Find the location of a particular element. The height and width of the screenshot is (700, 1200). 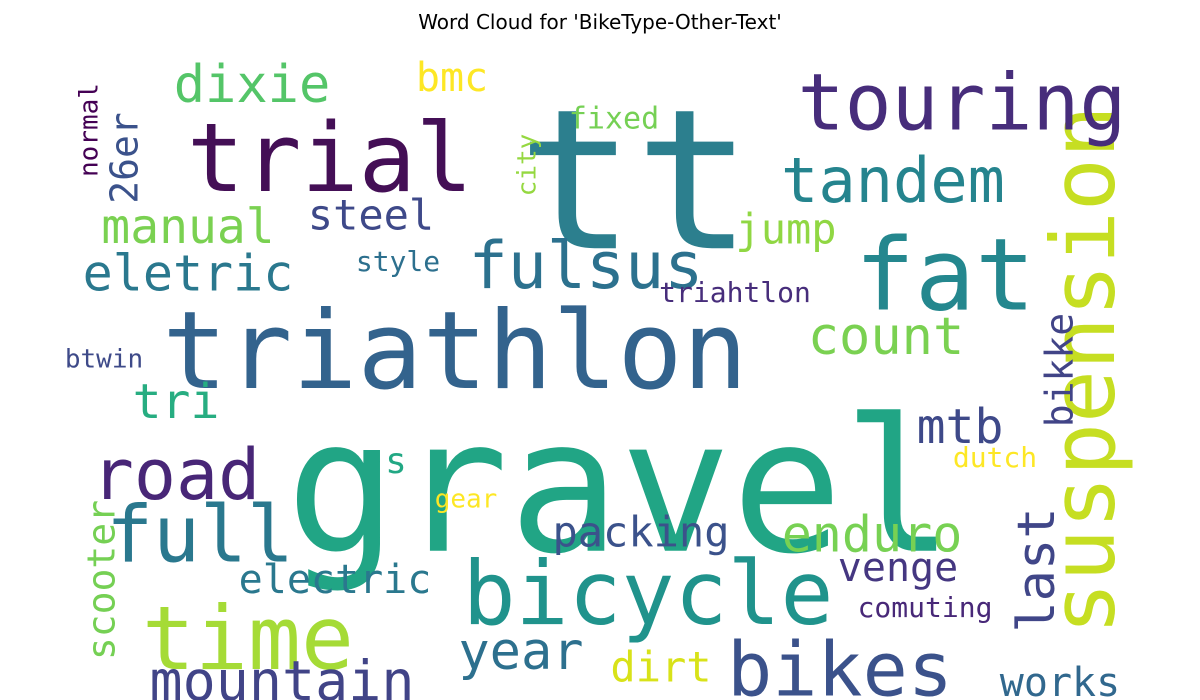

word-btwin: btwin is located at coordinates (104, 360).